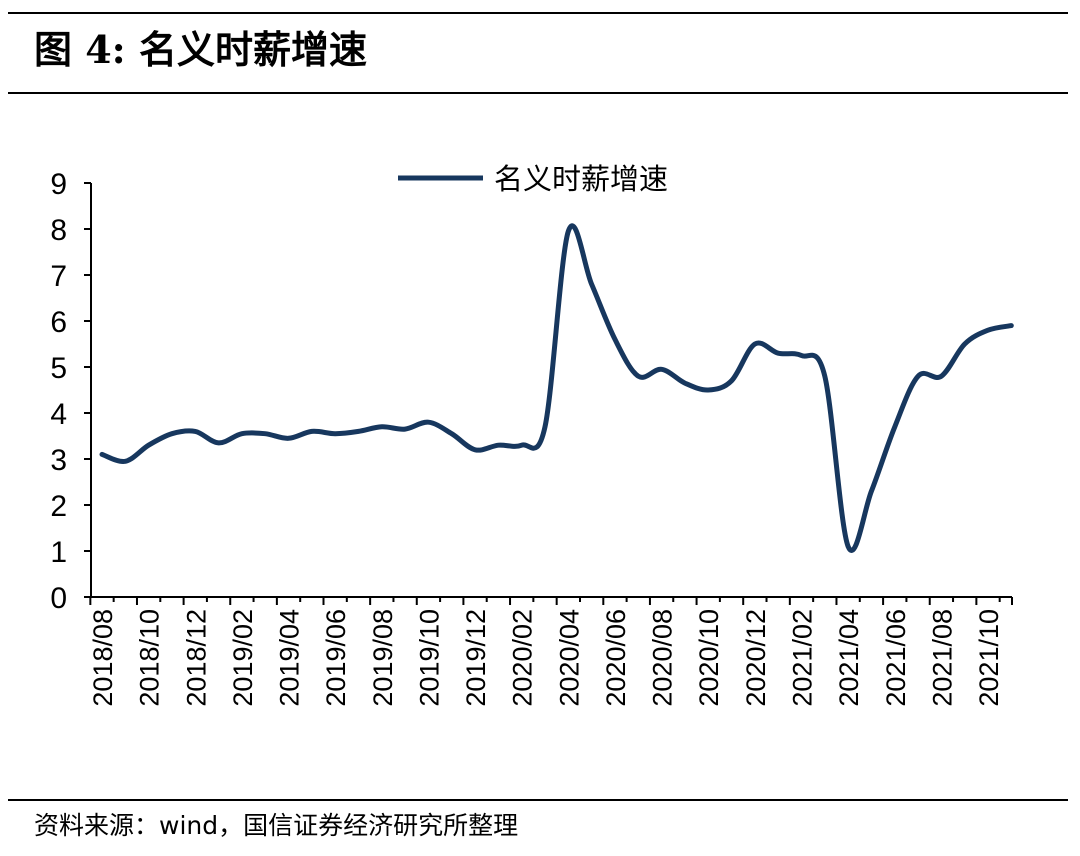  I want to click on x-tick-label: 2021/04, so click(849, 658).